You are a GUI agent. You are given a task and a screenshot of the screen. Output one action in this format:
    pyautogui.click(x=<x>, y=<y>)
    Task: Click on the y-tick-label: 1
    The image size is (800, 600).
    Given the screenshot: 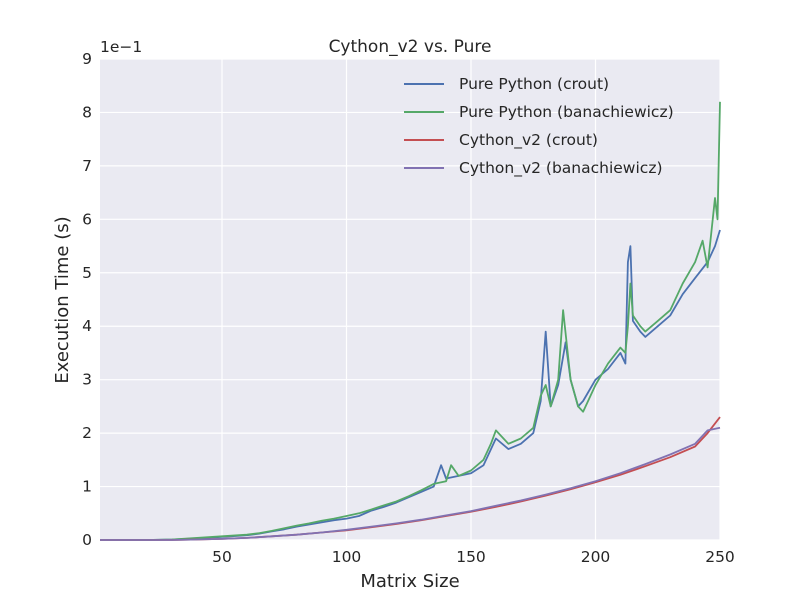 What is the action you would take?
    pyautogui.click(x=87, y=487)
    